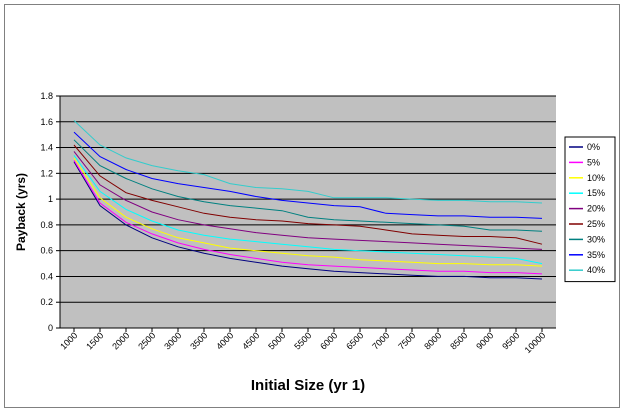 Image resolution: width=626 pixels, height=414 pixels. What do you see at coordinates (46, 302) in the screenshot?
I see `y-tick-label: 0.2` at bounding box center [46, 302].